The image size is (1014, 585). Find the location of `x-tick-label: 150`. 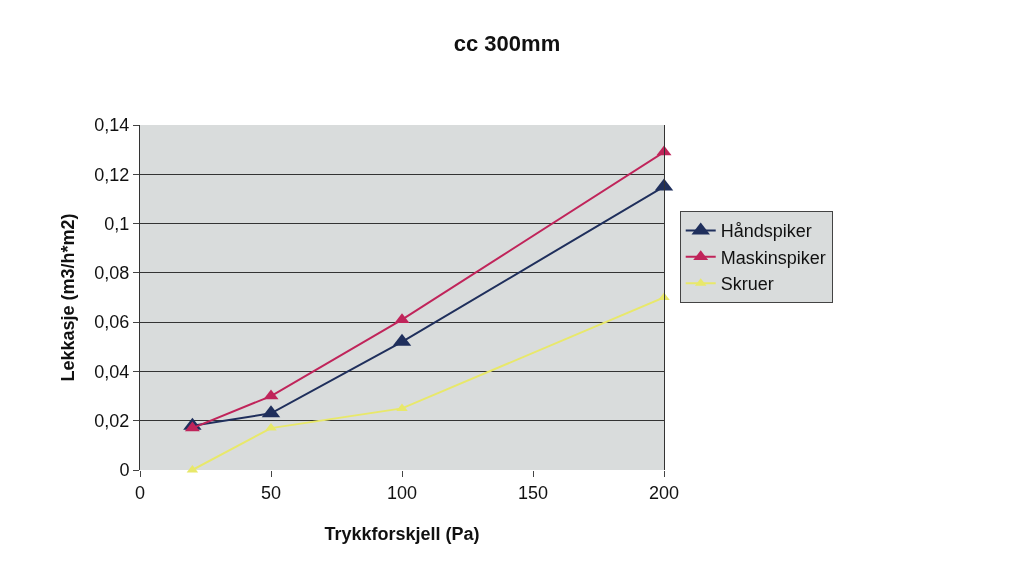

x-tick-label: 150 is located at coordinates (533, 492).